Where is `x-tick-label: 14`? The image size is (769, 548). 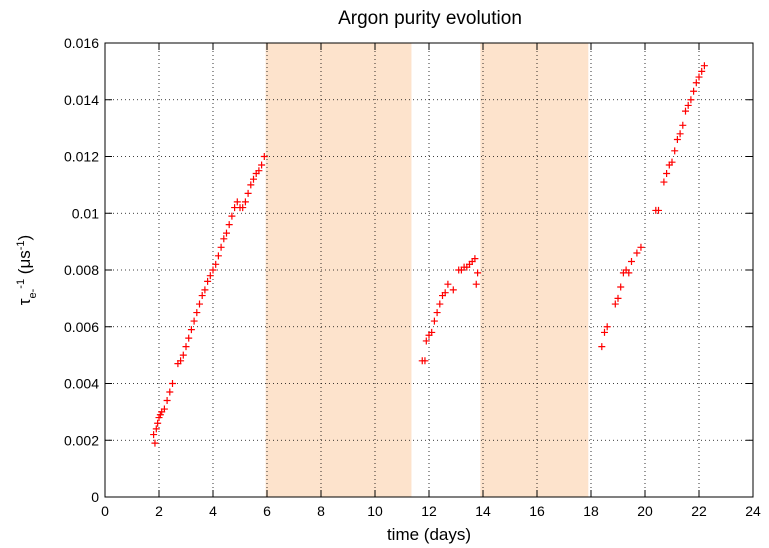
x-tick-label: 14 is located at coordinates (483, 511).